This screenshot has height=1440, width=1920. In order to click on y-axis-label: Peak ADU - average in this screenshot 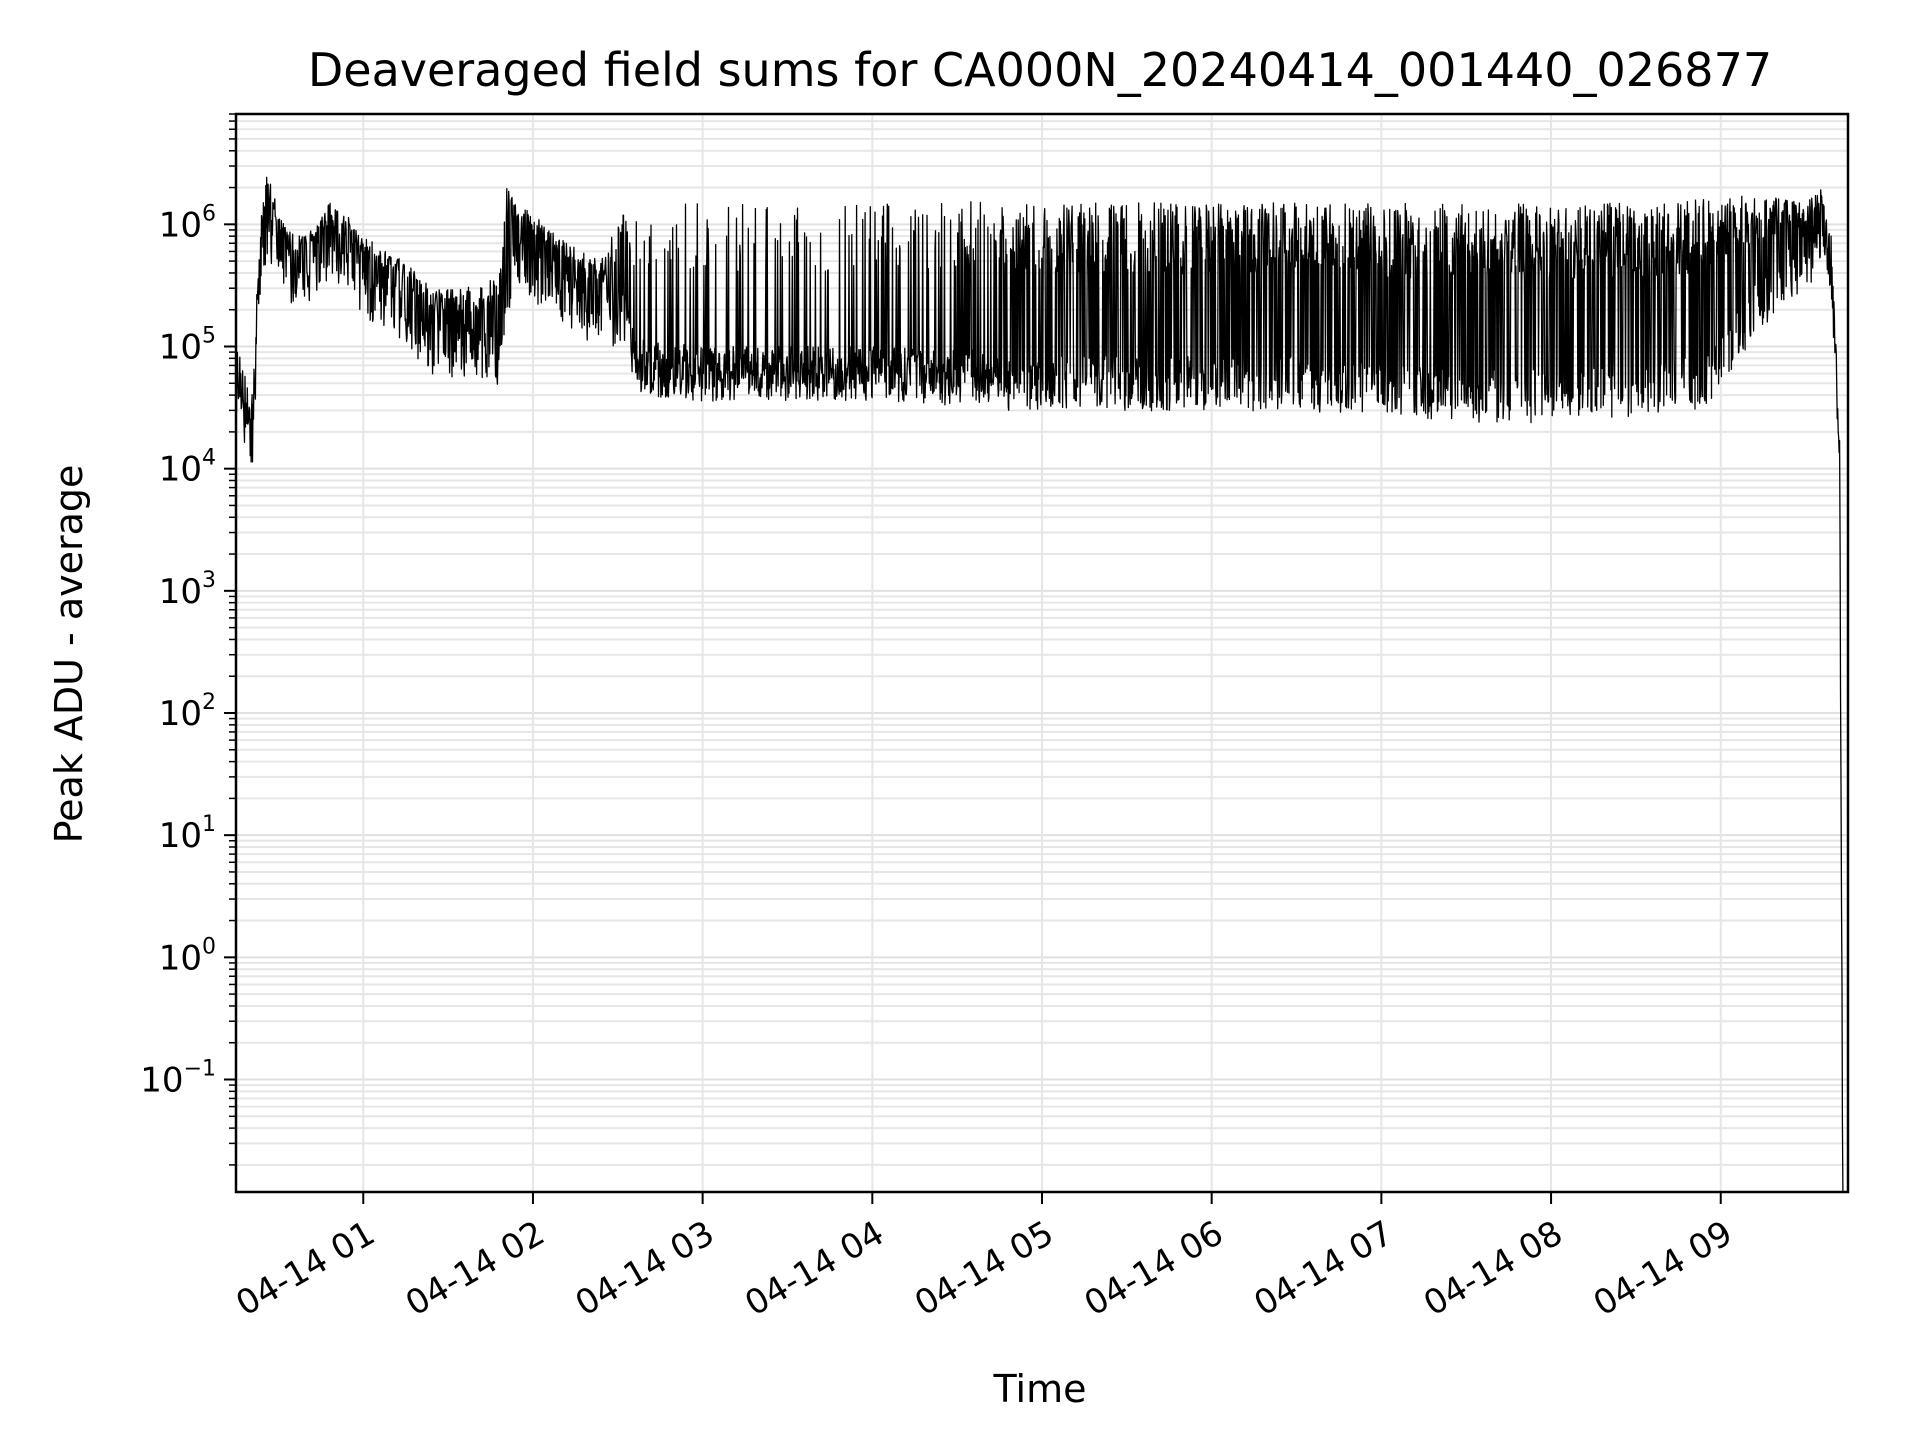, I will do `click(69, 654)`.